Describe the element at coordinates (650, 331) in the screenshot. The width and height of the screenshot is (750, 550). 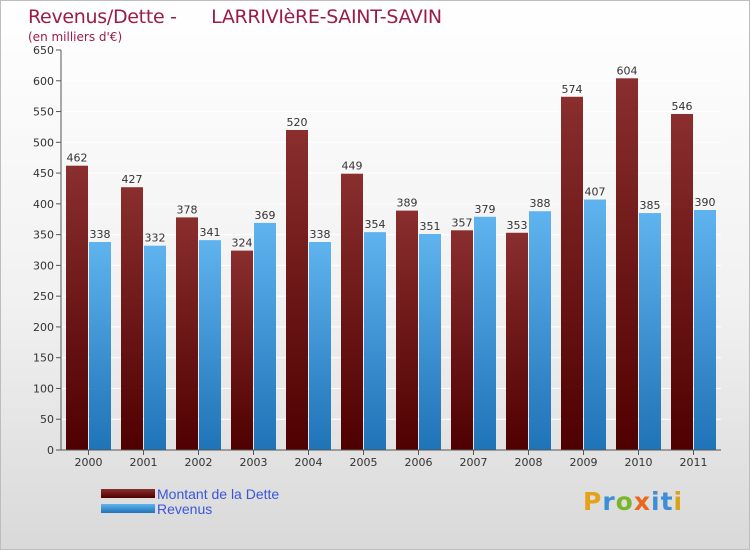
I see `bar-revenus-2010` at that location.